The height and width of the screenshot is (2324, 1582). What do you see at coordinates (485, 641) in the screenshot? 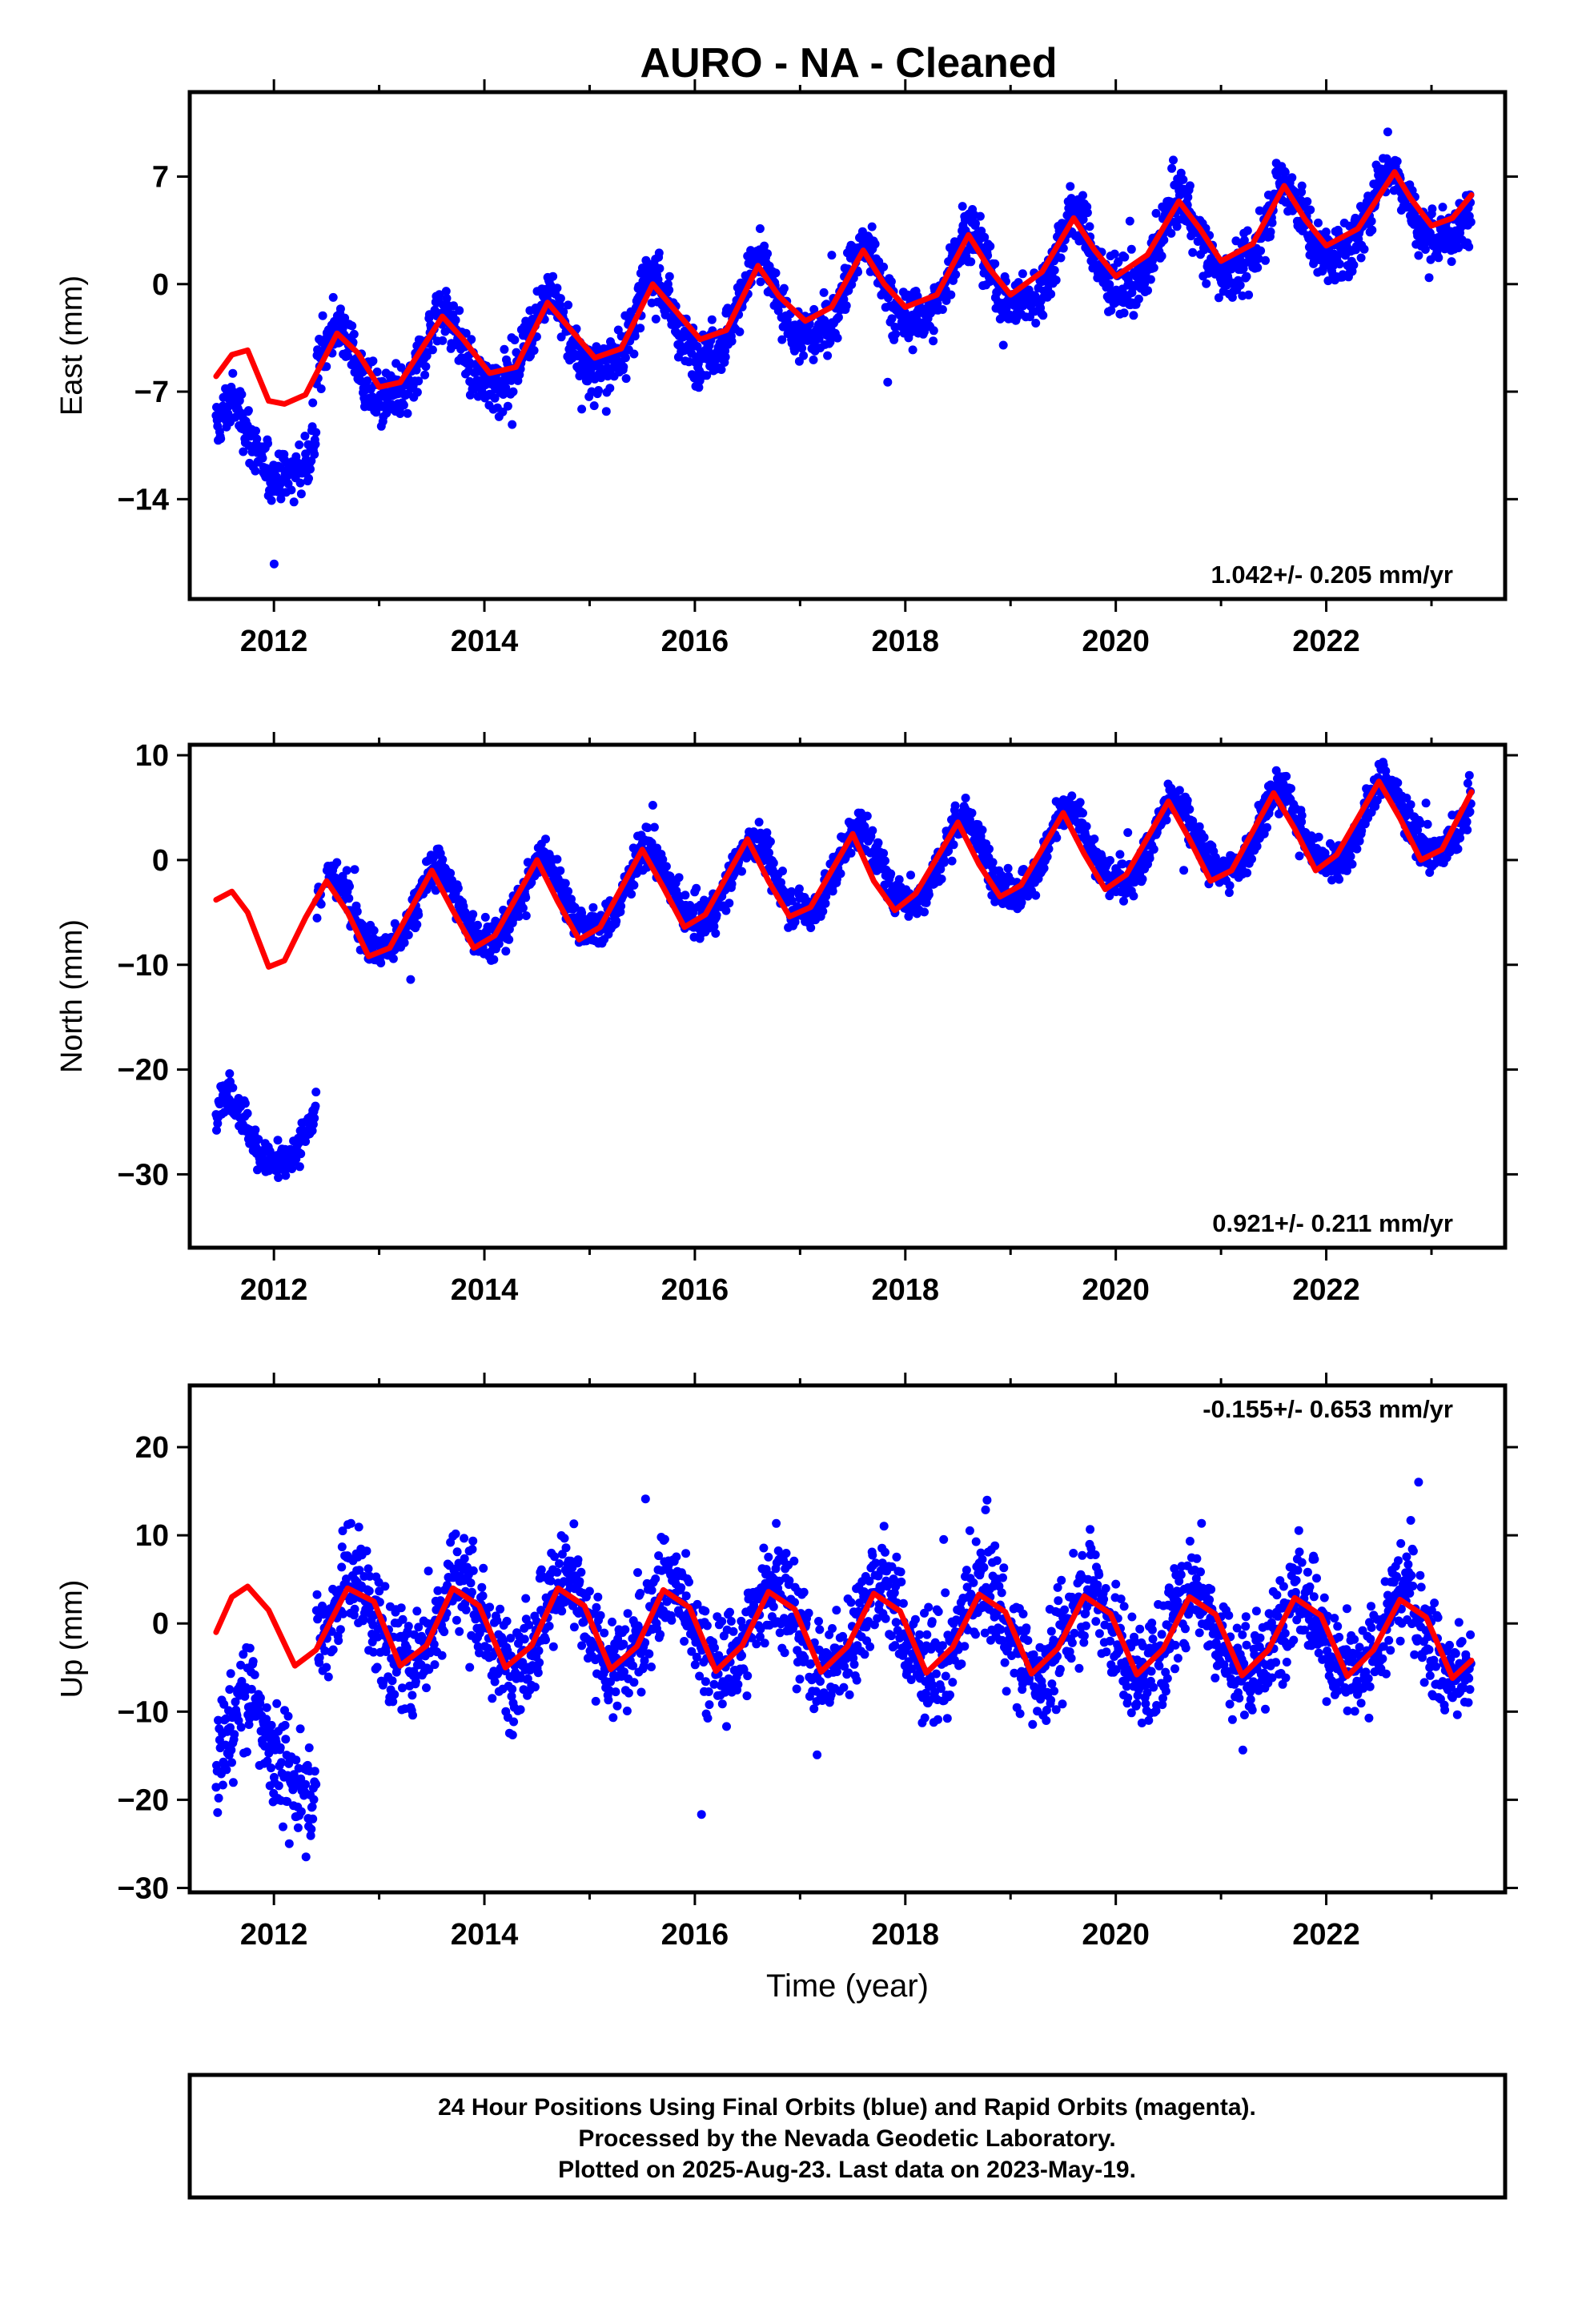
I see `x-tick-label: 2014` at bounding box center [485, 641].